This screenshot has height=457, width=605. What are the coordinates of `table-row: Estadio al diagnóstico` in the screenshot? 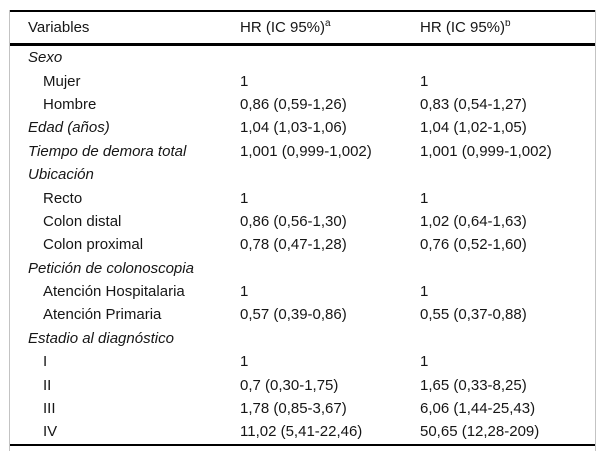 It's located at (302, 338).